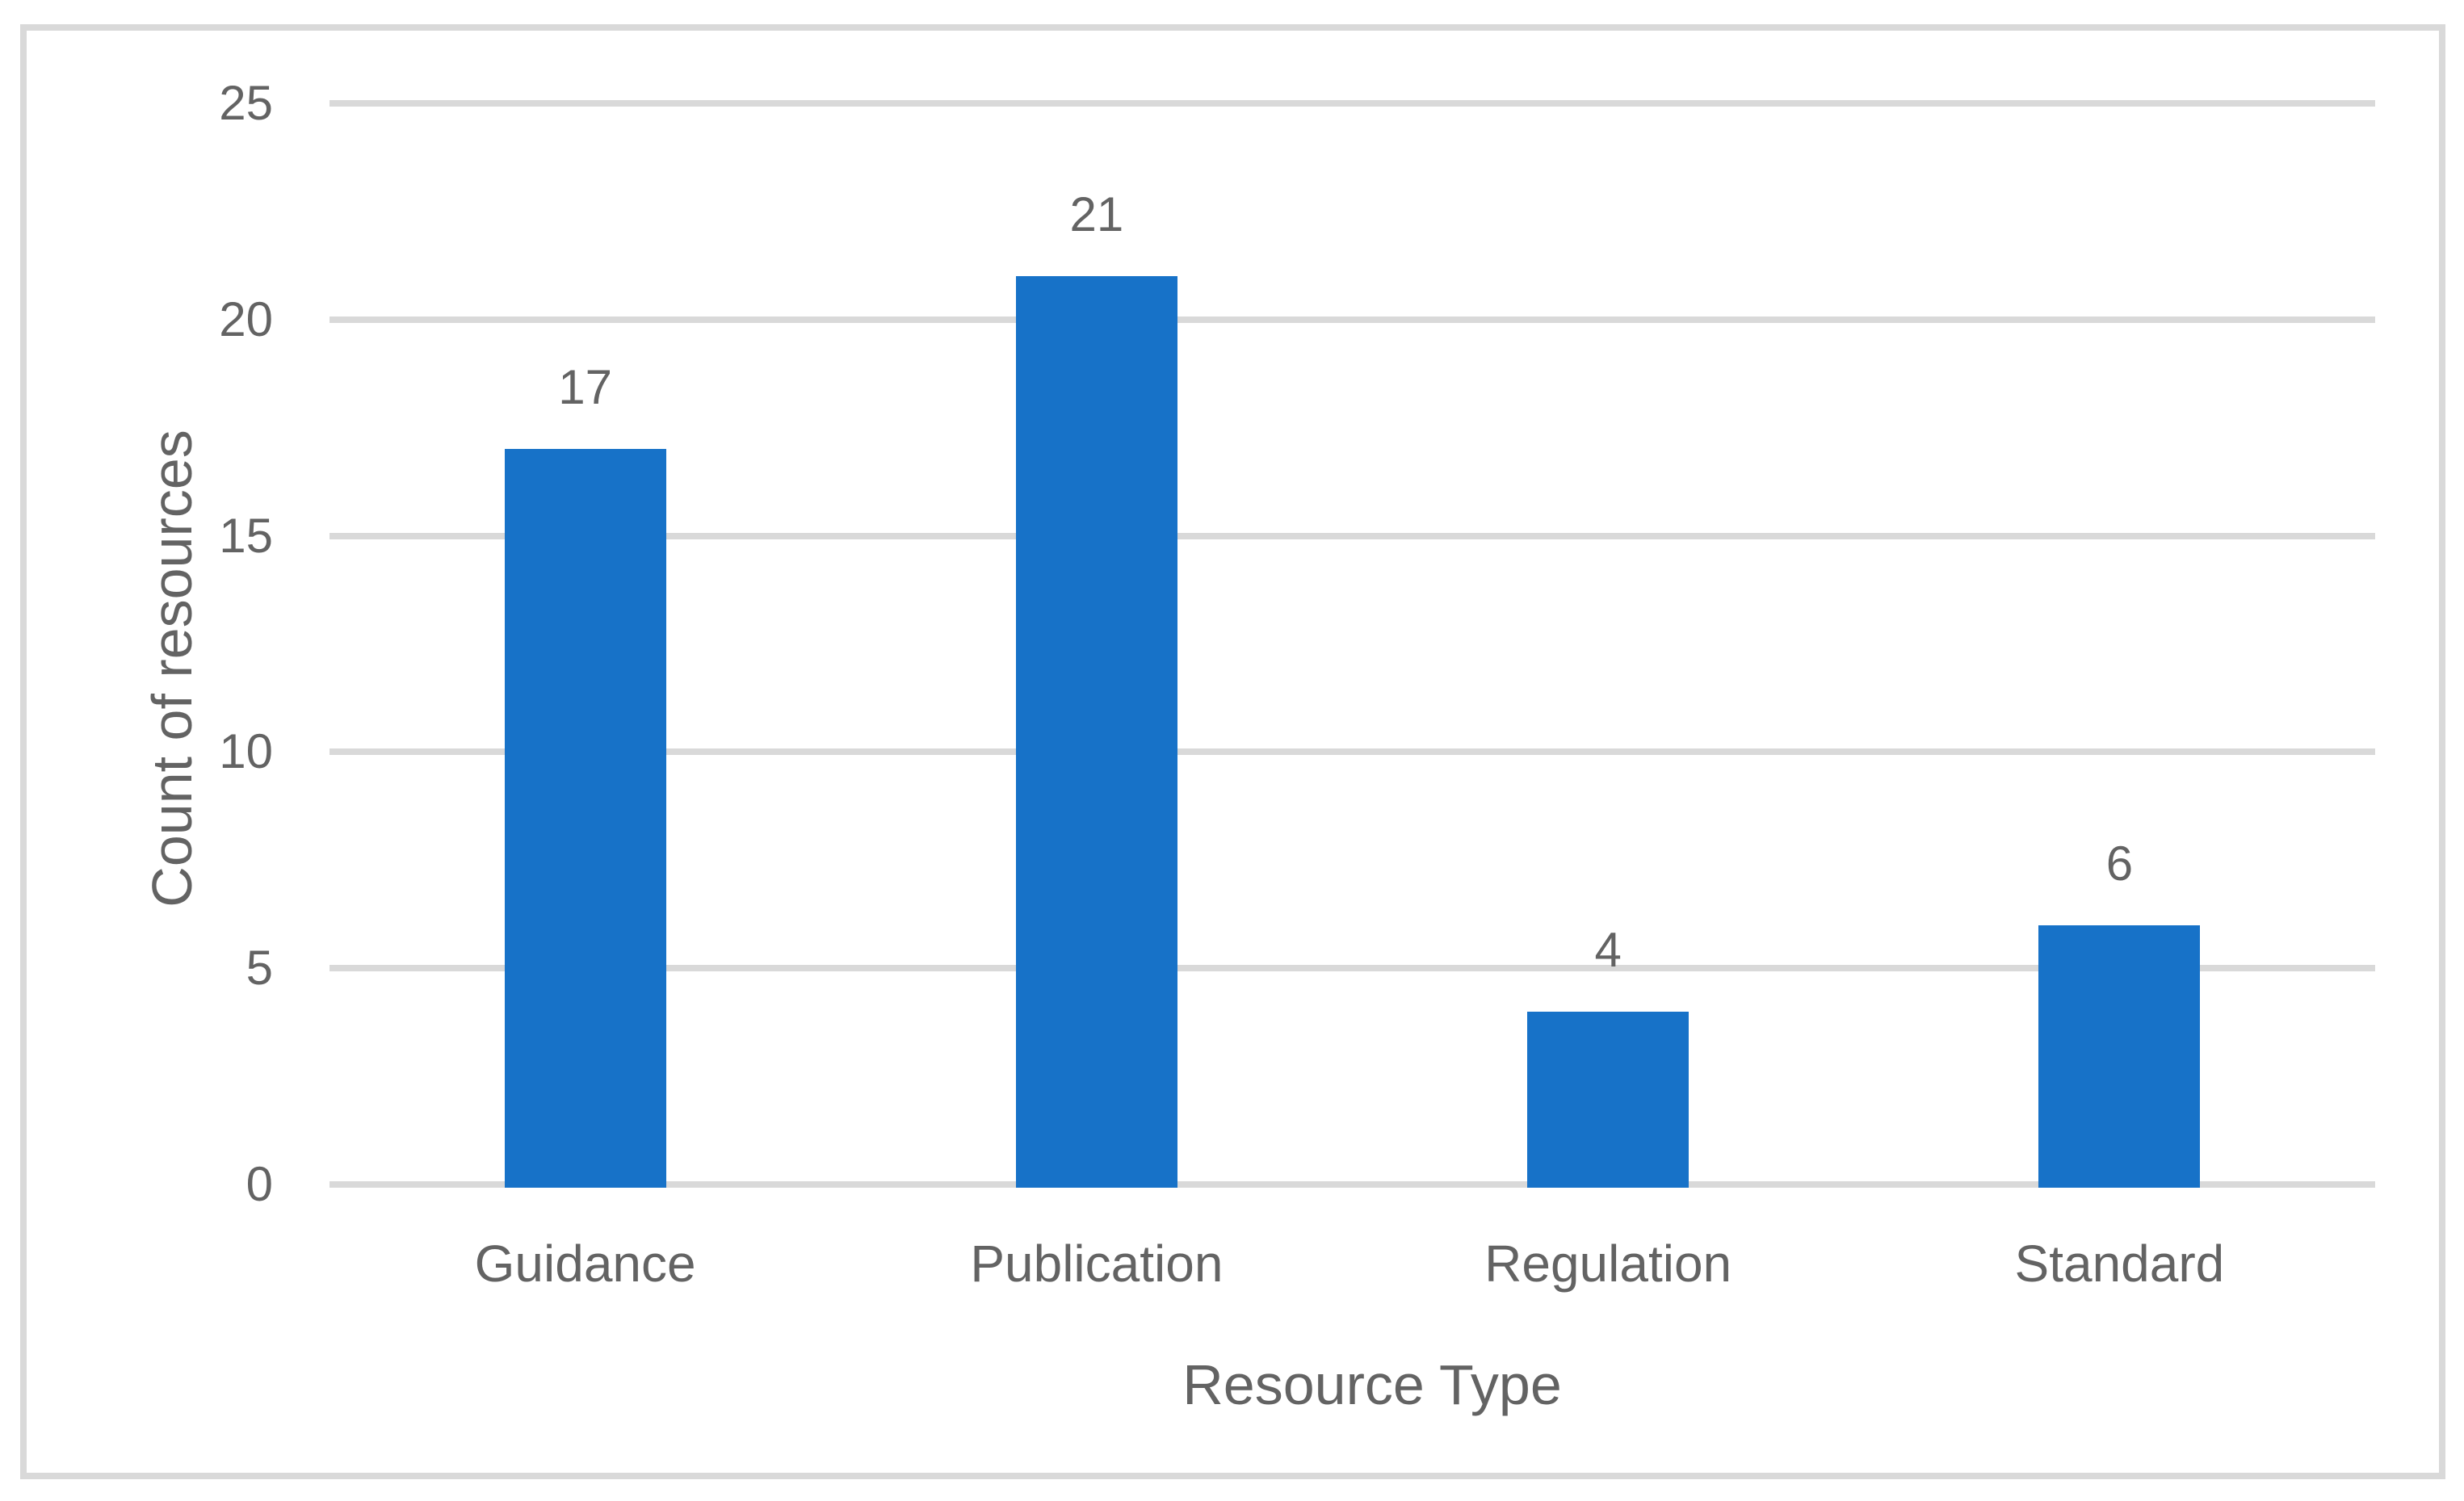  What do you see at coordinates (2119, 863) in the screenshot?
I see `bar-value-label: 6` at bounding box center [2119, 863].